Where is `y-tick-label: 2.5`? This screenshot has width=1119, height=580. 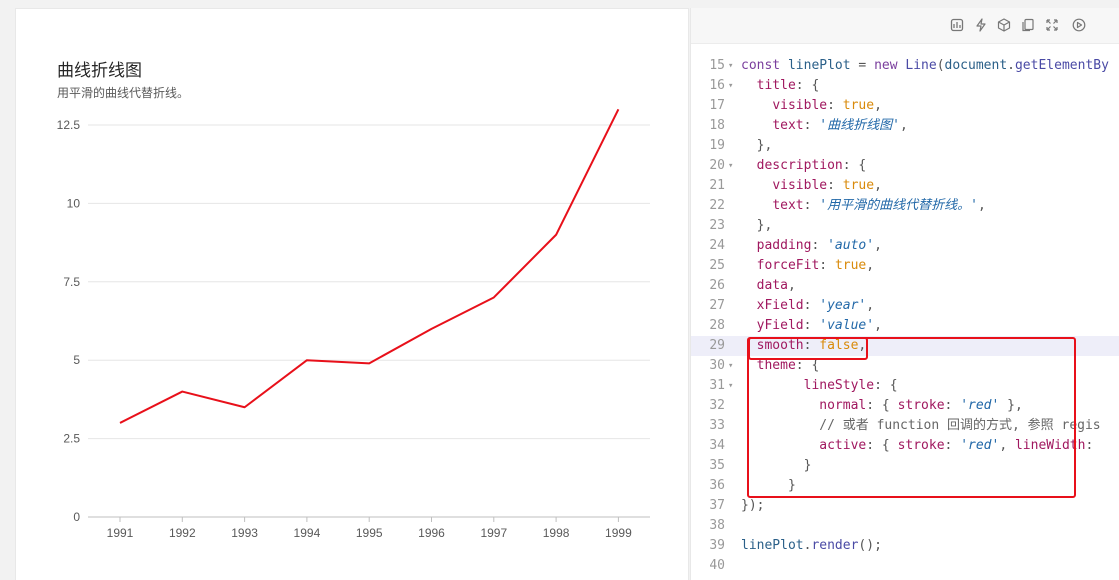 y-tick-label: 2.5 is located at coordinates (71, 439).